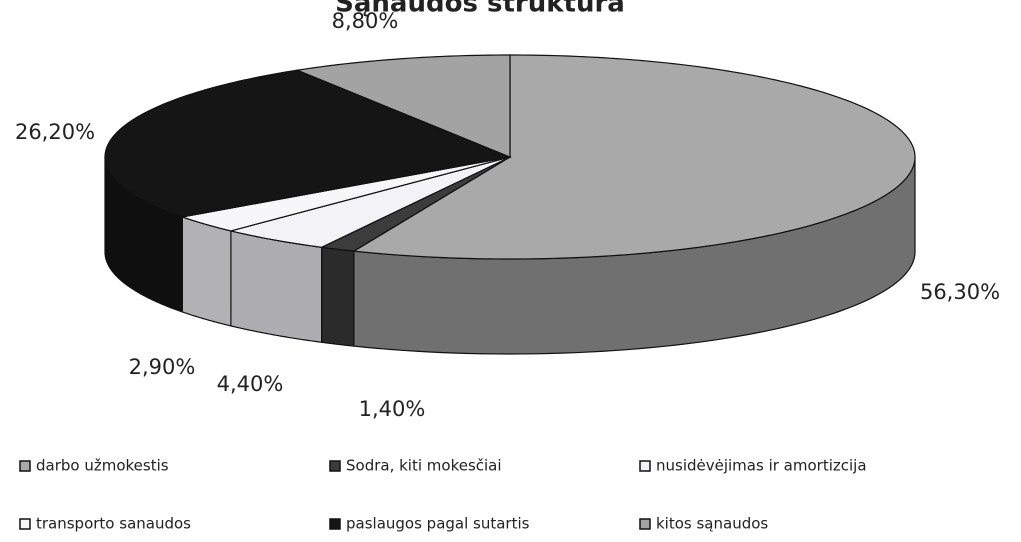 This screenshot has width=1021, height=542. I want to click on legend-label: transporto sanaudos, so click(113, 524).